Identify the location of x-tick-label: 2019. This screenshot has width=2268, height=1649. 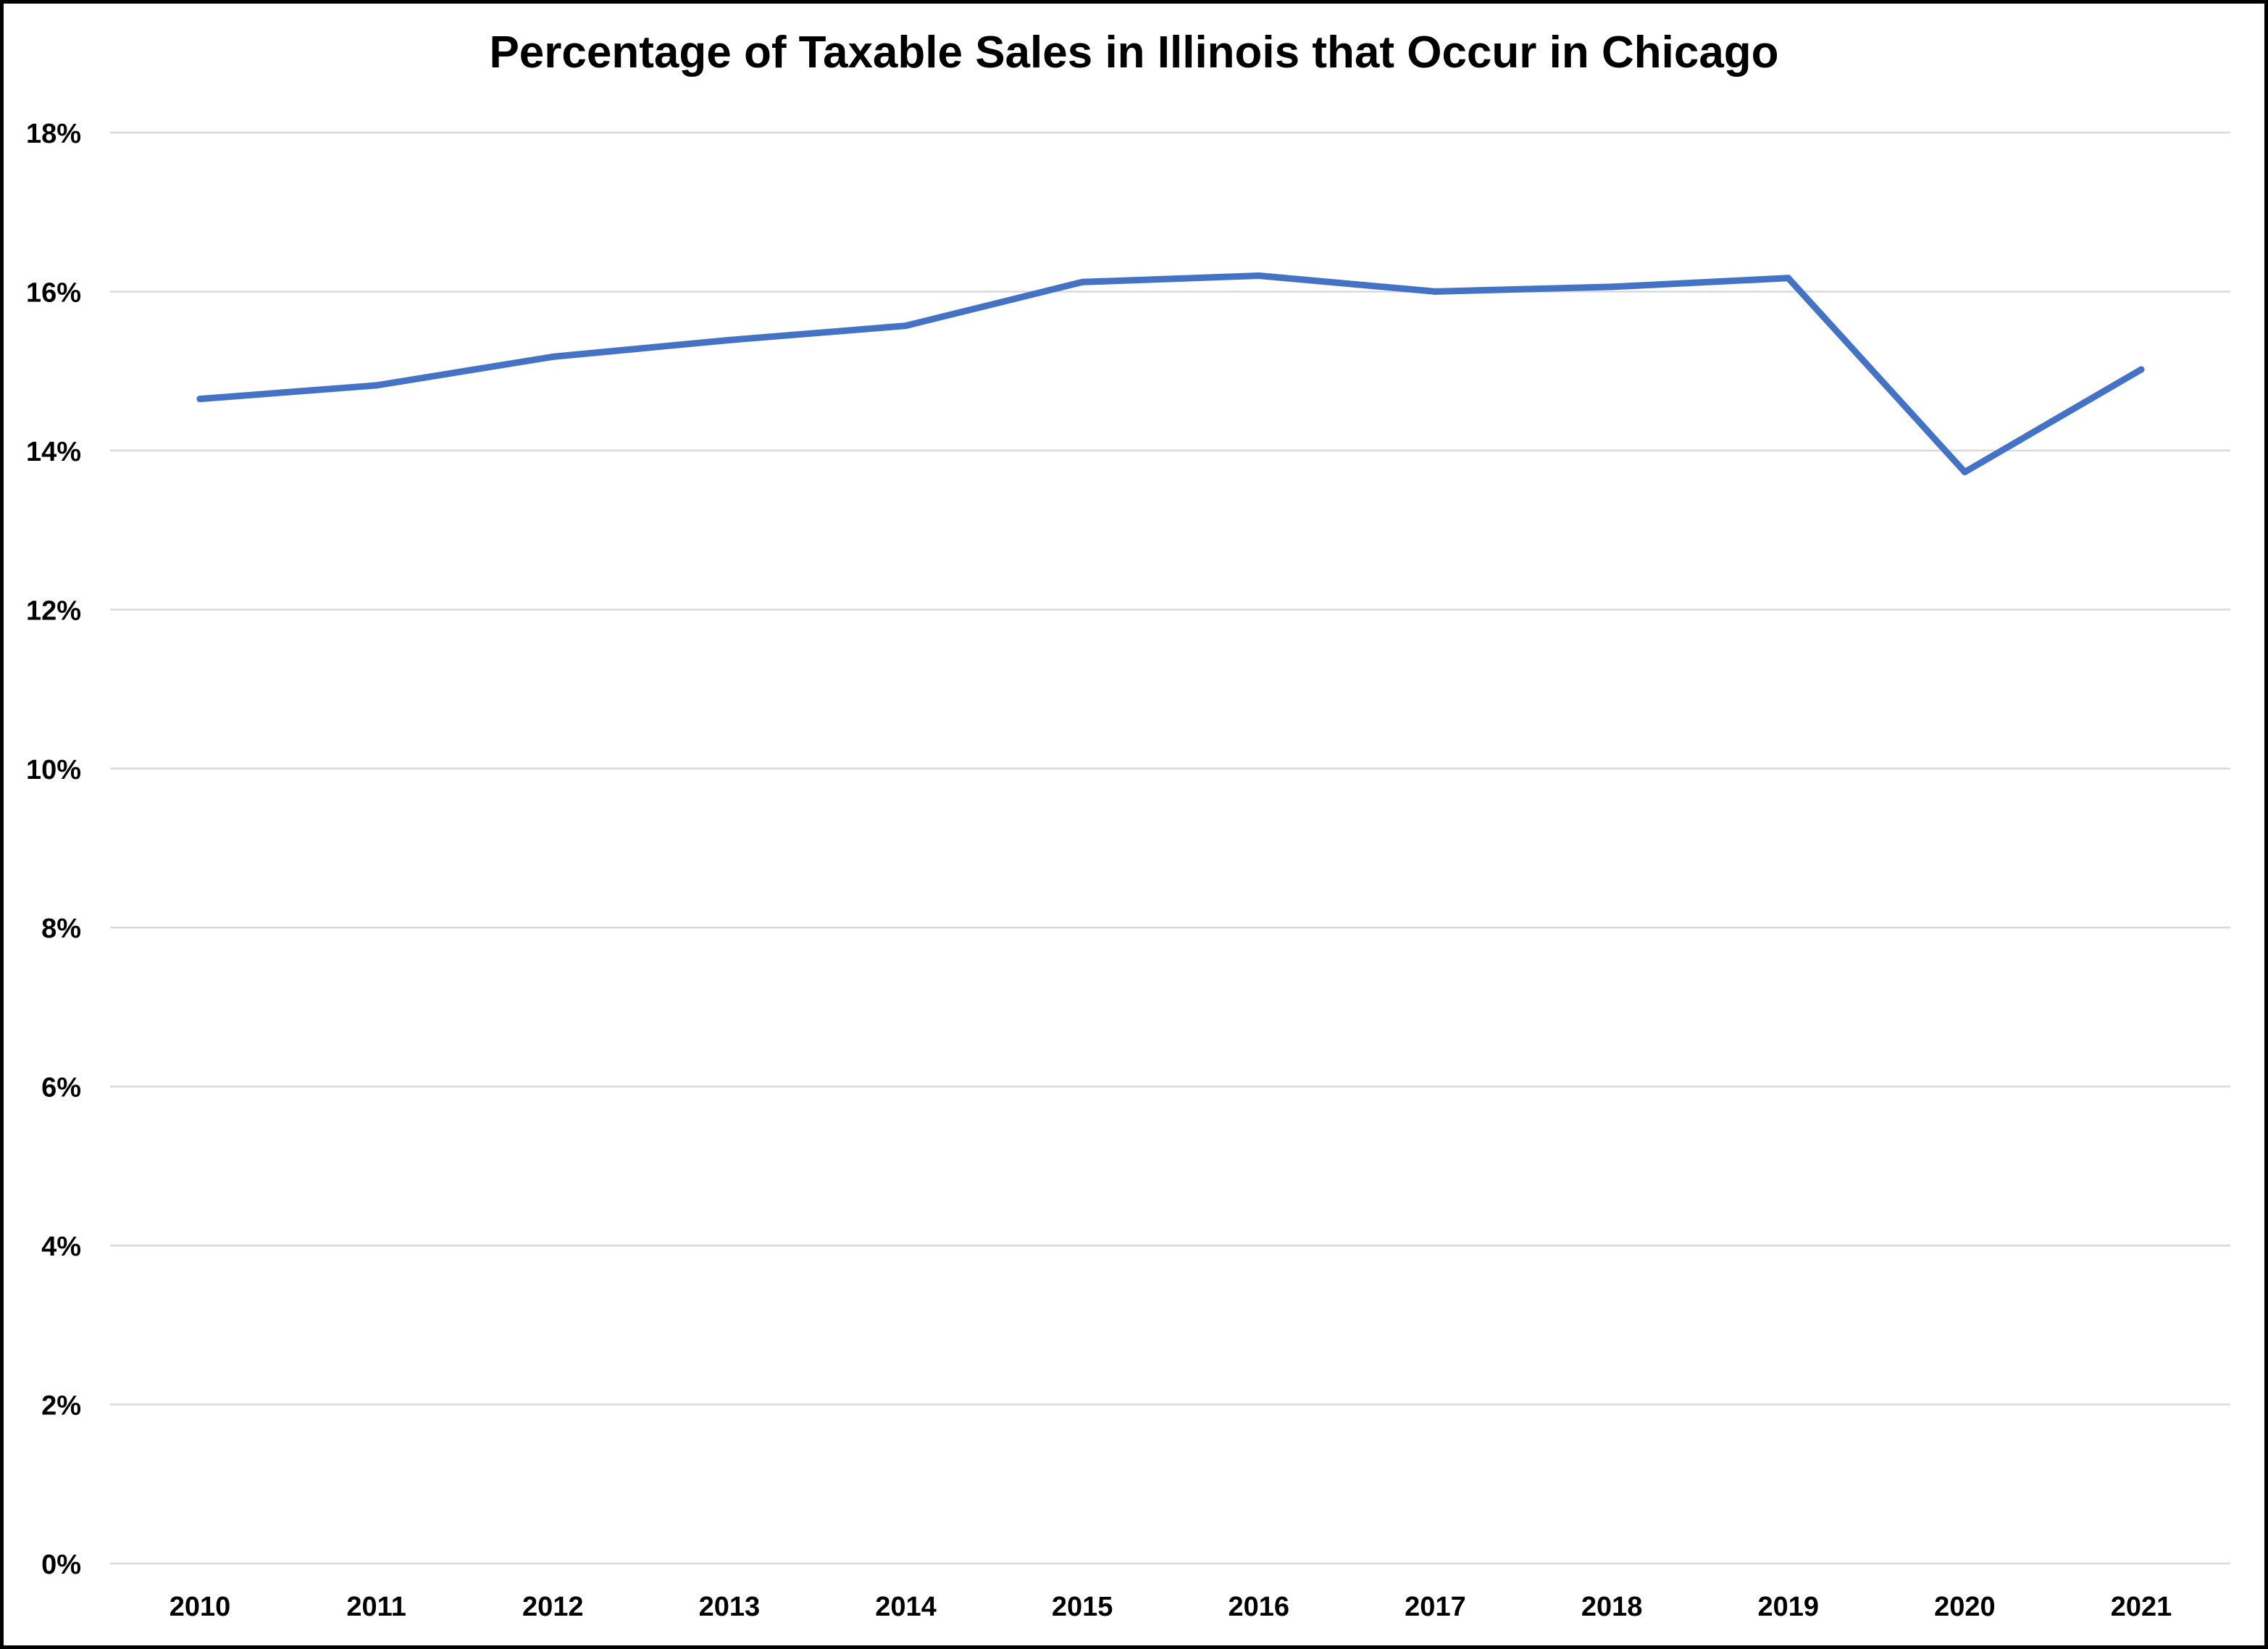
(1788, 1607).